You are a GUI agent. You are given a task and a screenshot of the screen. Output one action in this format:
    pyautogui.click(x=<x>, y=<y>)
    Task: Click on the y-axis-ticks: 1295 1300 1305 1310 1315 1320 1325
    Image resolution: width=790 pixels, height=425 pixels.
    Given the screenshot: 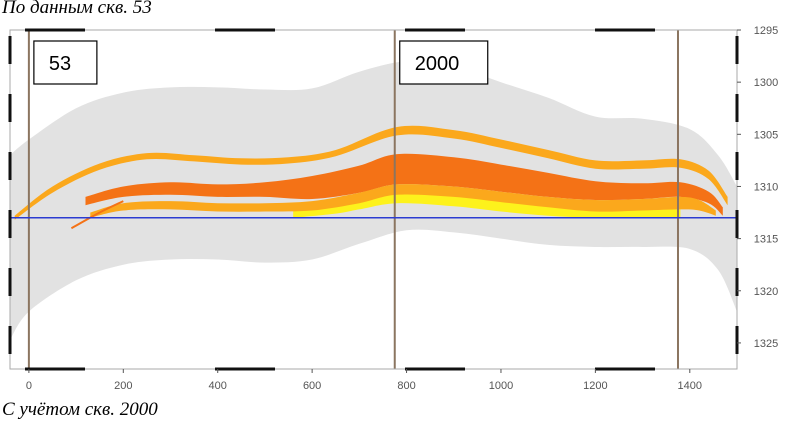 What is the action you would take?
    pyautogui.click(x=757, y=187)
    